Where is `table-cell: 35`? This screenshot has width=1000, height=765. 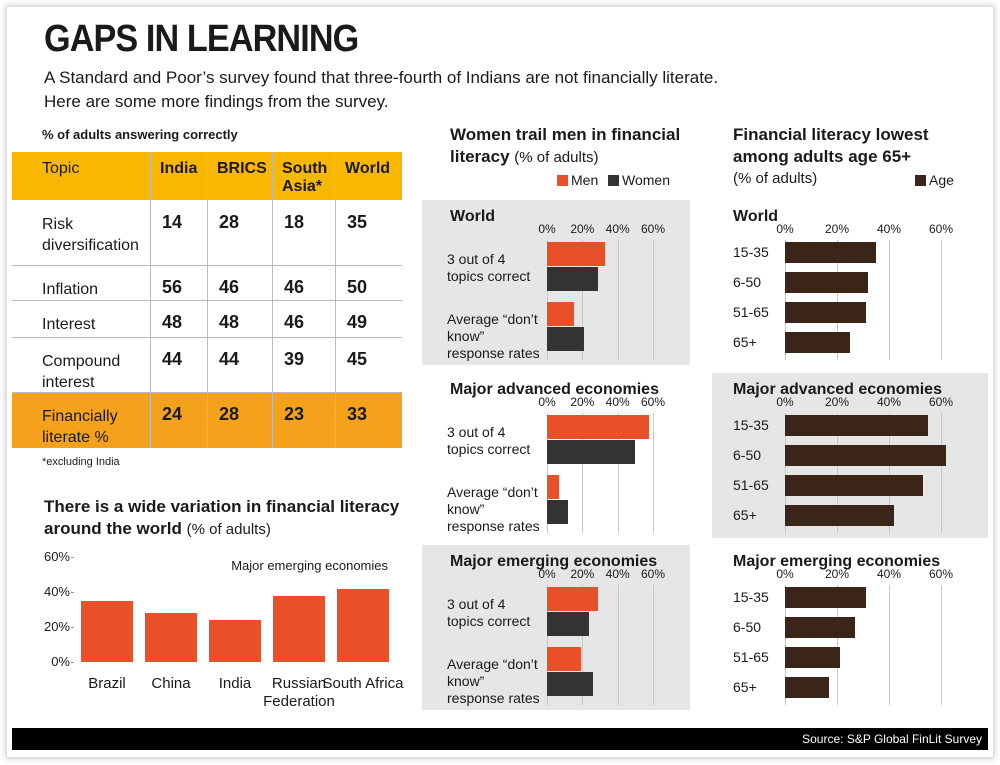 table-cell: 35 is located at coordinates (357, 222).